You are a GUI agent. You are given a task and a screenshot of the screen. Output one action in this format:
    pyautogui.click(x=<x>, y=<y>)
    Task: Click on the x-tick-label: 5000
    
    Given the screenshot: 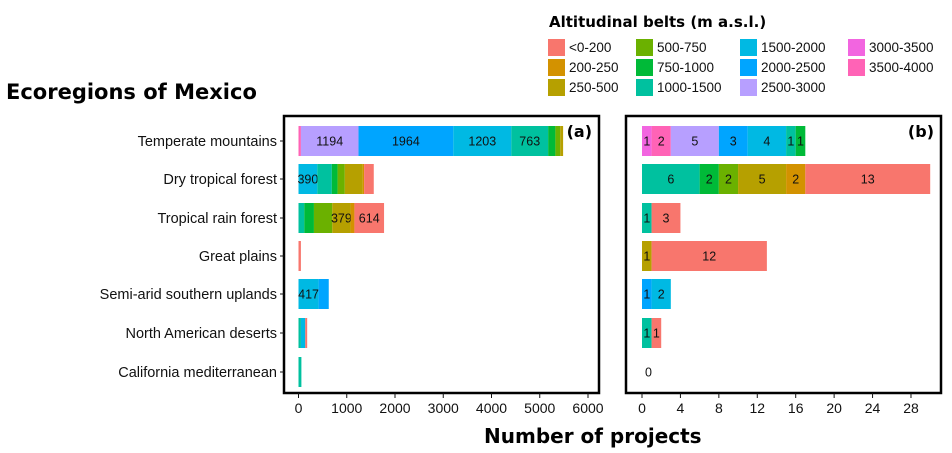 What is the action you would take?
    pyautogui.click(x=539, y=408)
    